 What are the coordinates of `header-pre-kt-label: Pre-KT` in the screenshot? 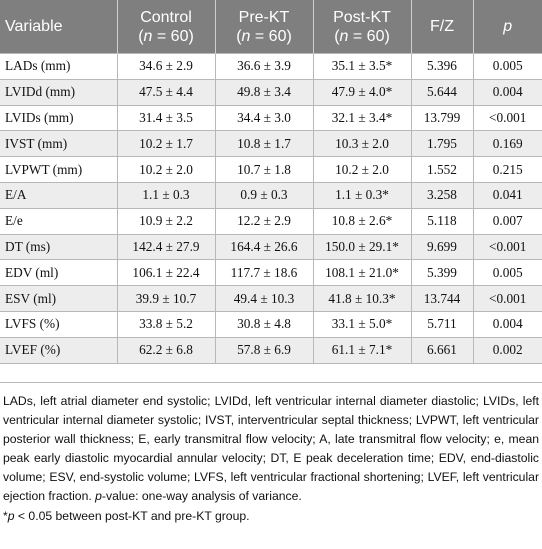 It's located at (264, 17).